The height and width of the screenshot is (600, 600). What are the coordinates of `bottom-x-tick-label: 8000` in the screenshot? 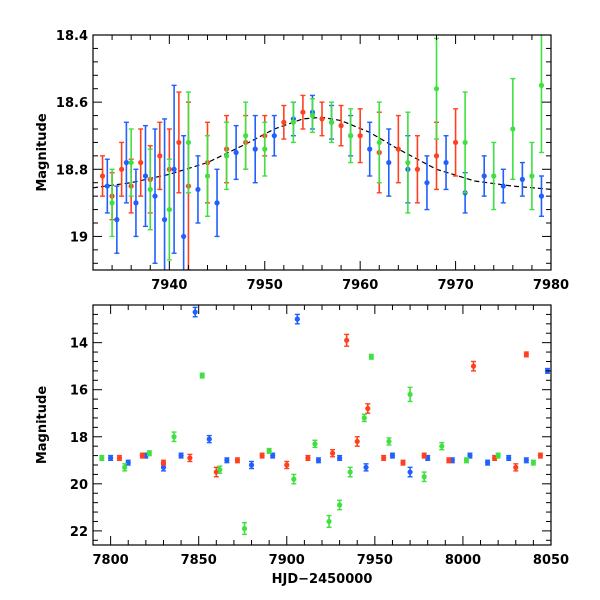 It's located at (463, 560).